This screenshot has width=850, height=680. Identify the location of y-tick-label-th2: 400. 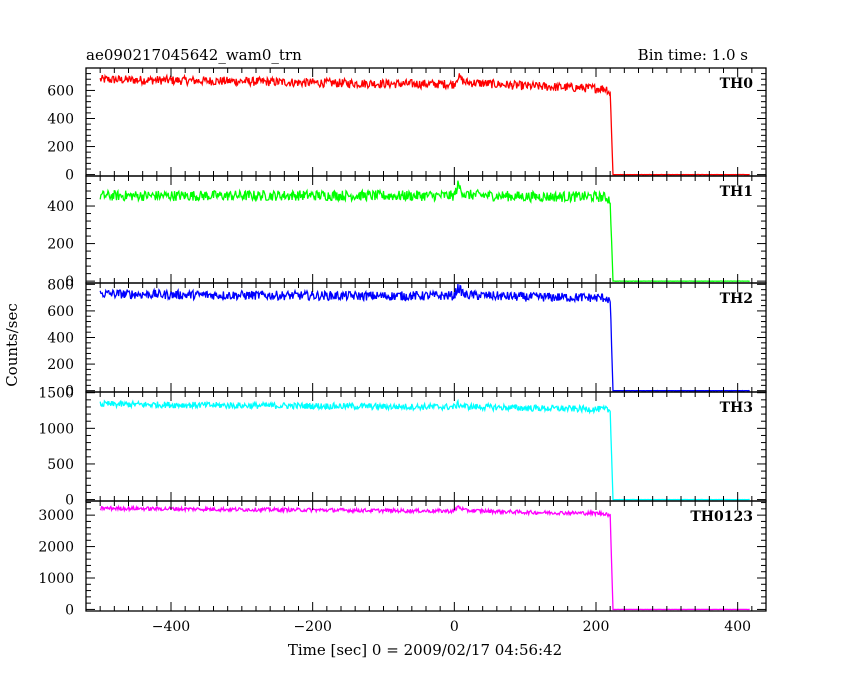
(60, 339).